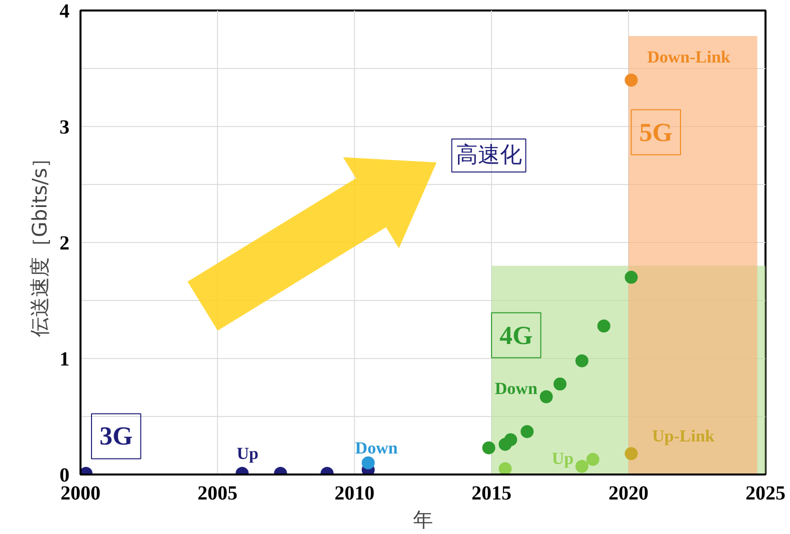 The height and width of the screenshot is (534, 790). What do you see at coordinates (354, 493) in the screenshot?
I see `x-tick-label: 2010` at bounding box center [354, 493].